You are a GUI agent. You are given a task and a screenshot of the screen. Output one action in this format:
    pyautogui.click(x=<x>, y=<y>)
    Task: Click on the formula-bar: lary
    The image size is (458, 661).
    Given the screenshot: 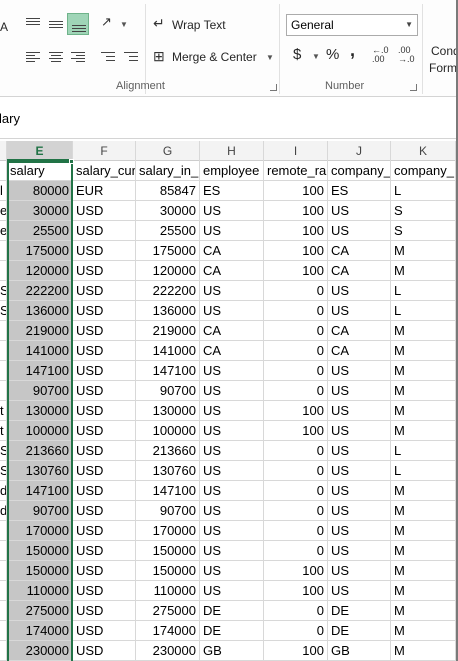 What is the action you would take?
    pyautogui.click(x=229, y=118)
    